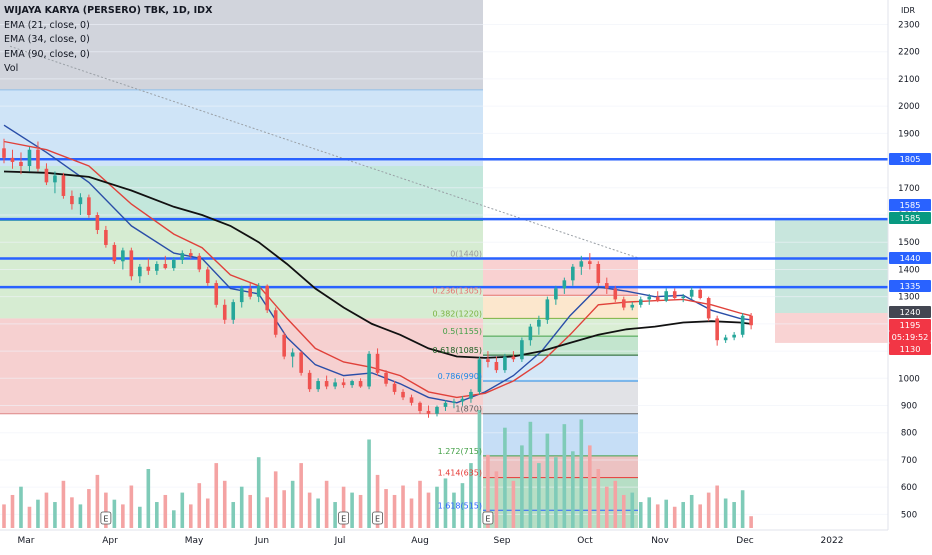  Describe the element at coordinates (457, 350) in the screenshot. I see `fib-level-label: 0.618(1085)` at that location.